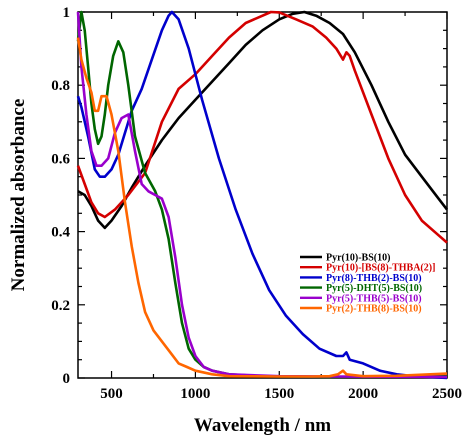 The height and width of the screenshot is (440, 474). What do you see at coordinates (447, 394) in the screenshot?
I see `x-tick-label: 2500` at bounding box center [447, 394].